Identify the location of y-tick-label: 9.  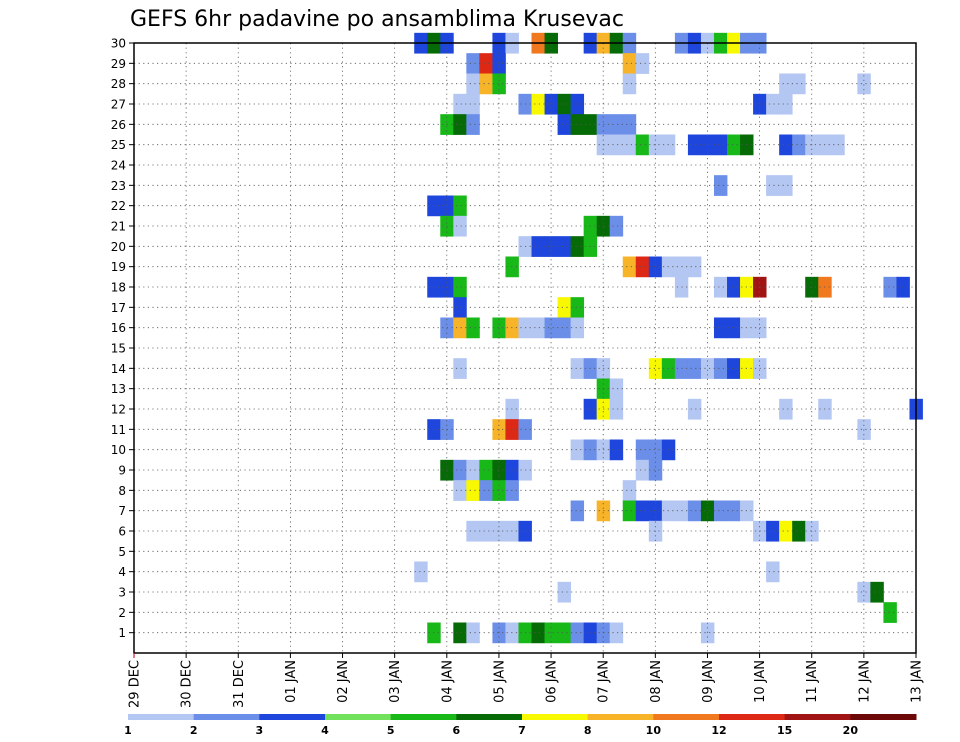
(122, 471).